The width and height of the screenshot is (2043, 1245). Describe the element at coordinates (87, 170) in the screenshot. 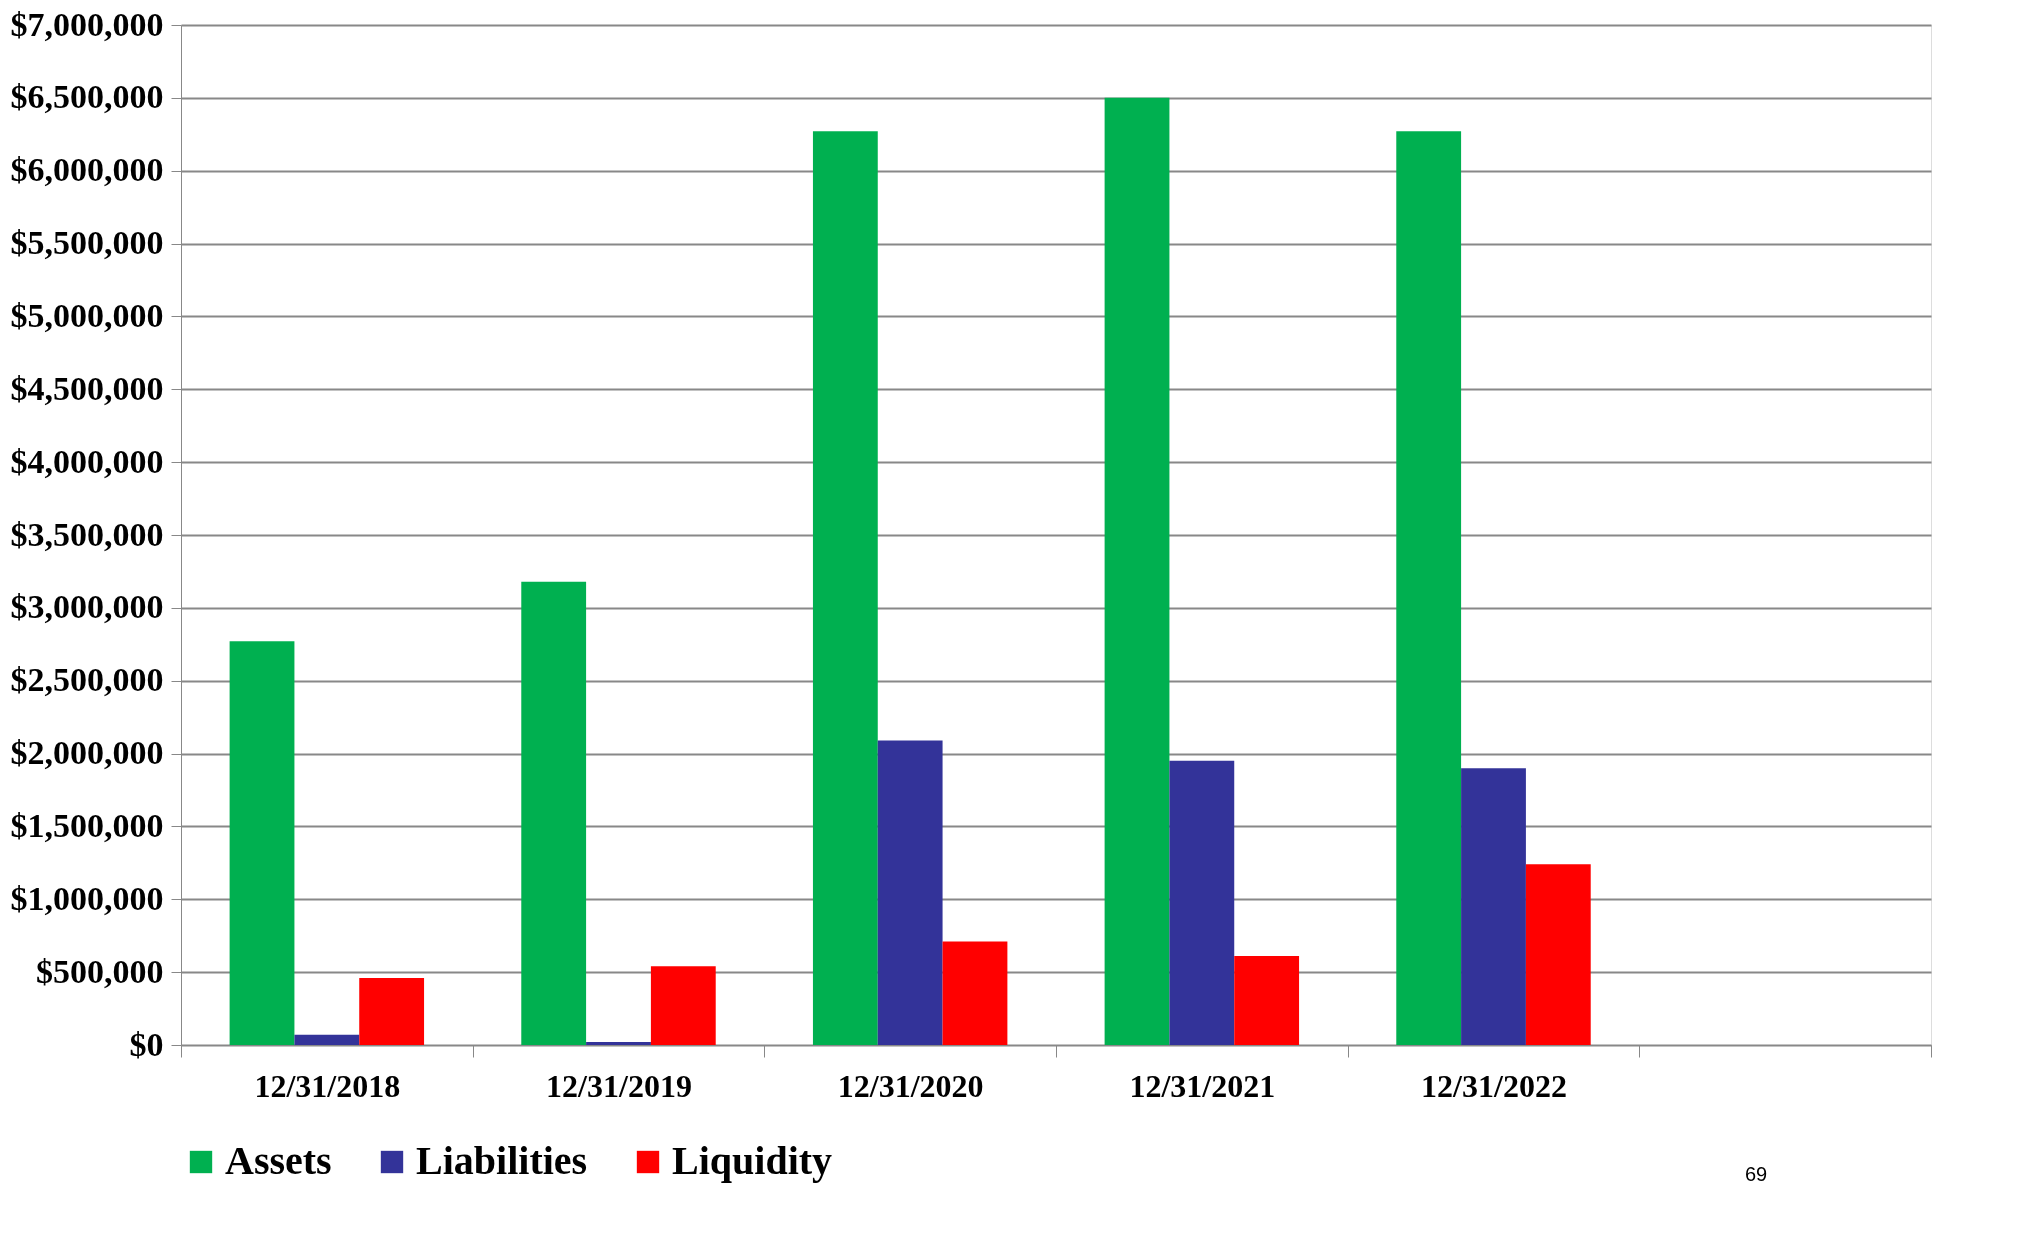

I see `y-tick-label: $6,000,000` at that location.